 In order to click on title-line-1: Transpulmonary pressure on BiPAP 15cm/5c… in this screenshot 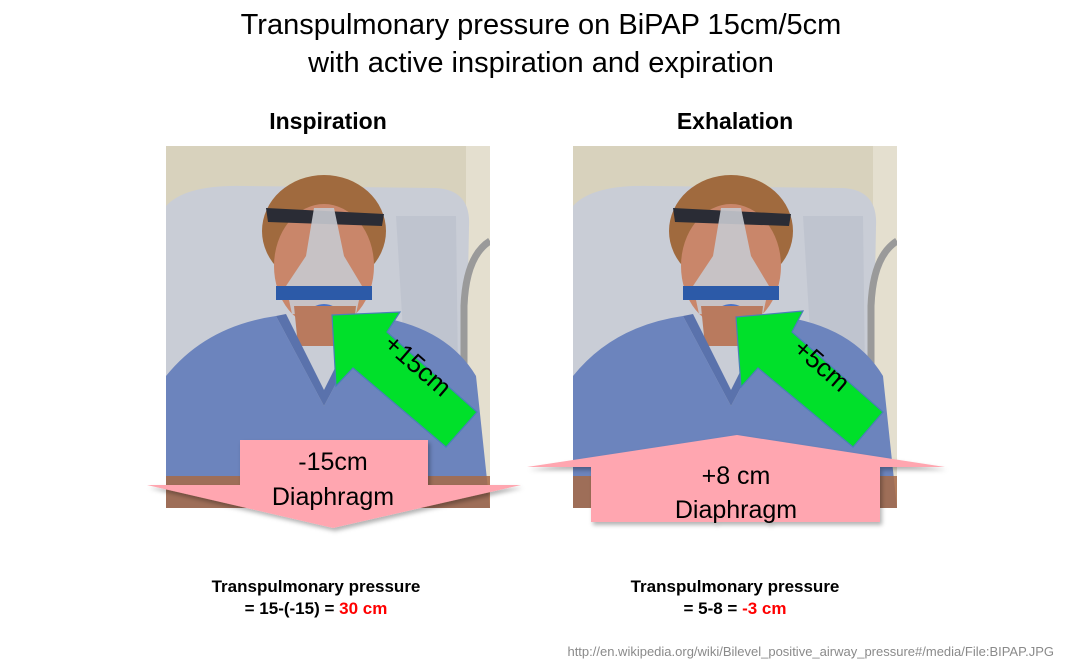, I will do `click(541, 25)`.